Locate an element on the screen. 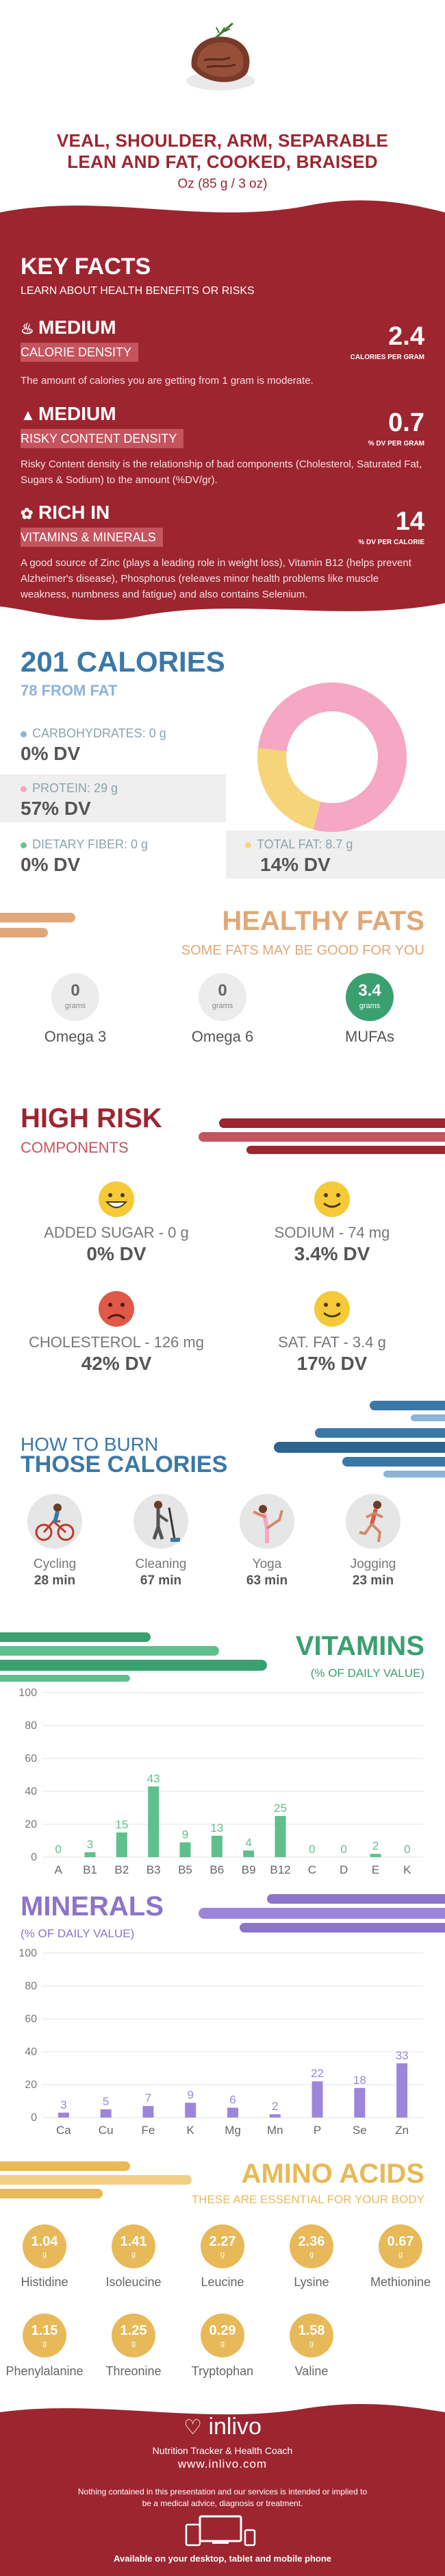 This screenshot has width=445, height=2576. amino-acid-name: Leucine is located at coordinates (222, 2282).